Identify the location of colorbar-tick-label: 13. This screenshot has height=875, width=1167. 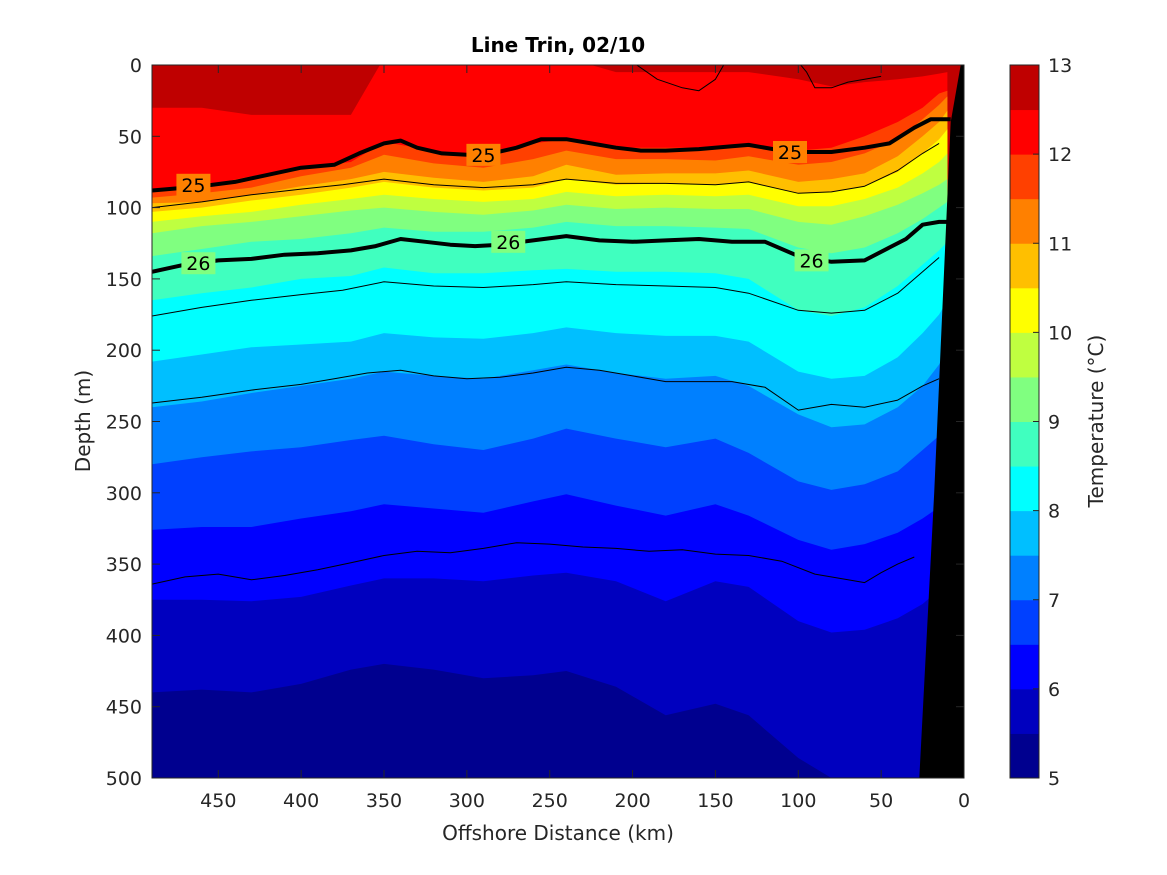
(1060, 66).